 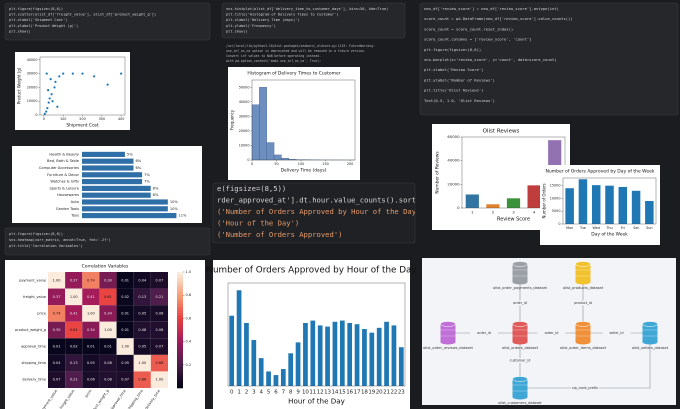 I want to click on y-tick-label: 40000, so click(x=244, y=102).